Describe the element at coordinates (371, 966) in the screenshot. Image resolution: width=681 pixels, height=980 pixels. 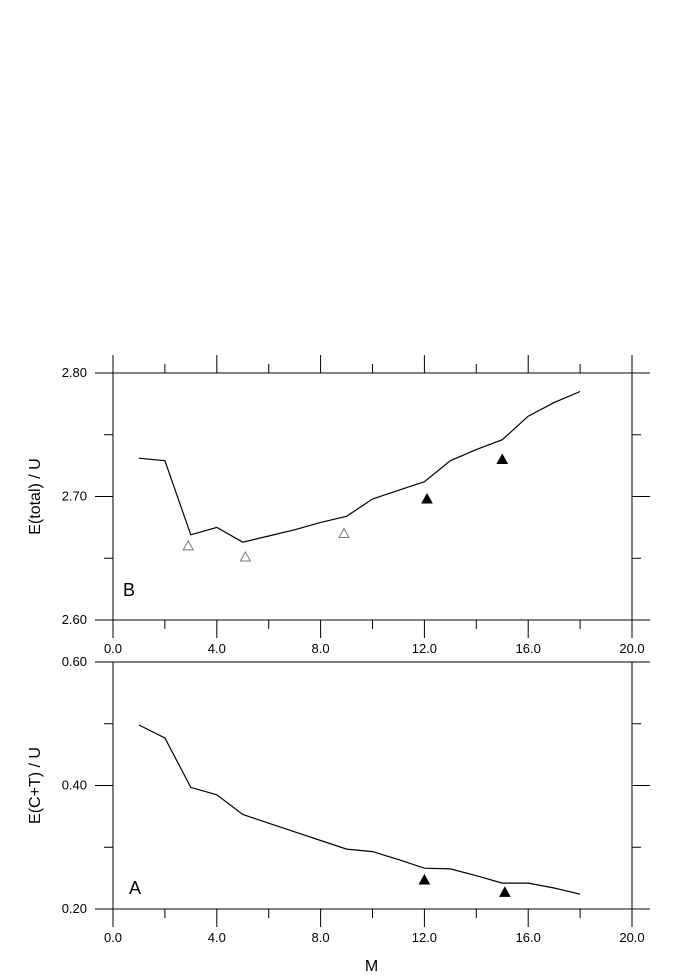
I see `x-axis-title: M` at that location.